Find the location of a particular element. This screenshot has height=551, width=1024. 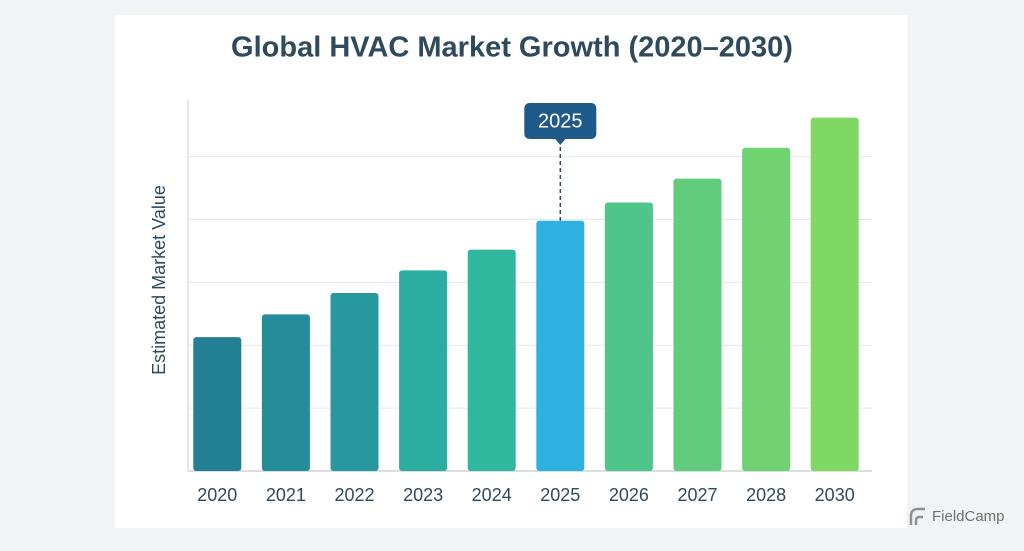

x-tick-label: 2026 is located at coordinates (629, 495).